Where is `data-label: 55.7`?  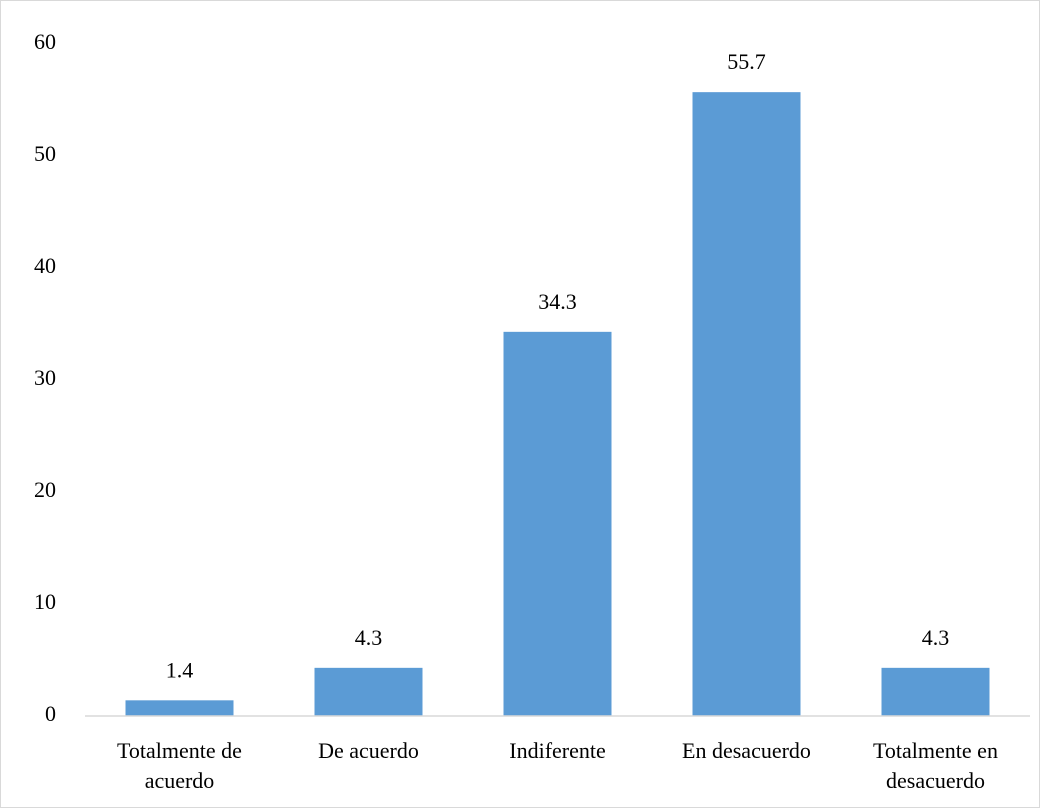 data-label: 55.7 is located at coordinates (746, 61).